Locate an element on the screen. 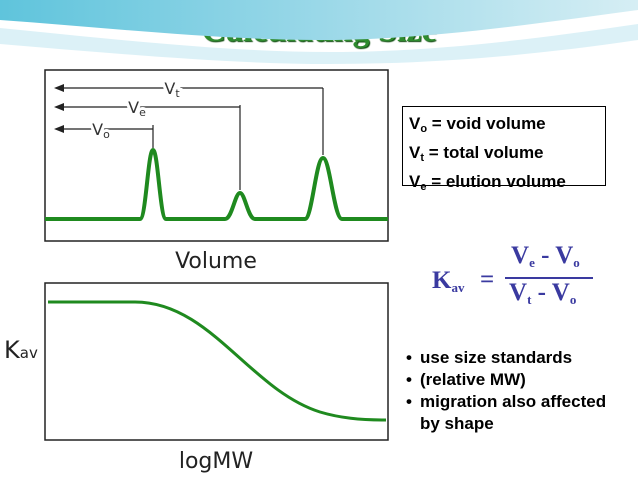 The width and height of the screenshot is (638, 479). header-wave-decoration is located at coordinates (319, 32).